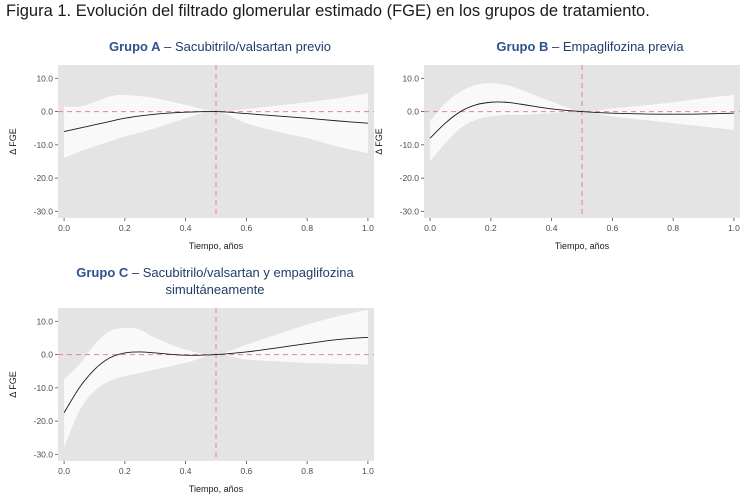  I want to click on confidence-band-c, so click(216, 378).